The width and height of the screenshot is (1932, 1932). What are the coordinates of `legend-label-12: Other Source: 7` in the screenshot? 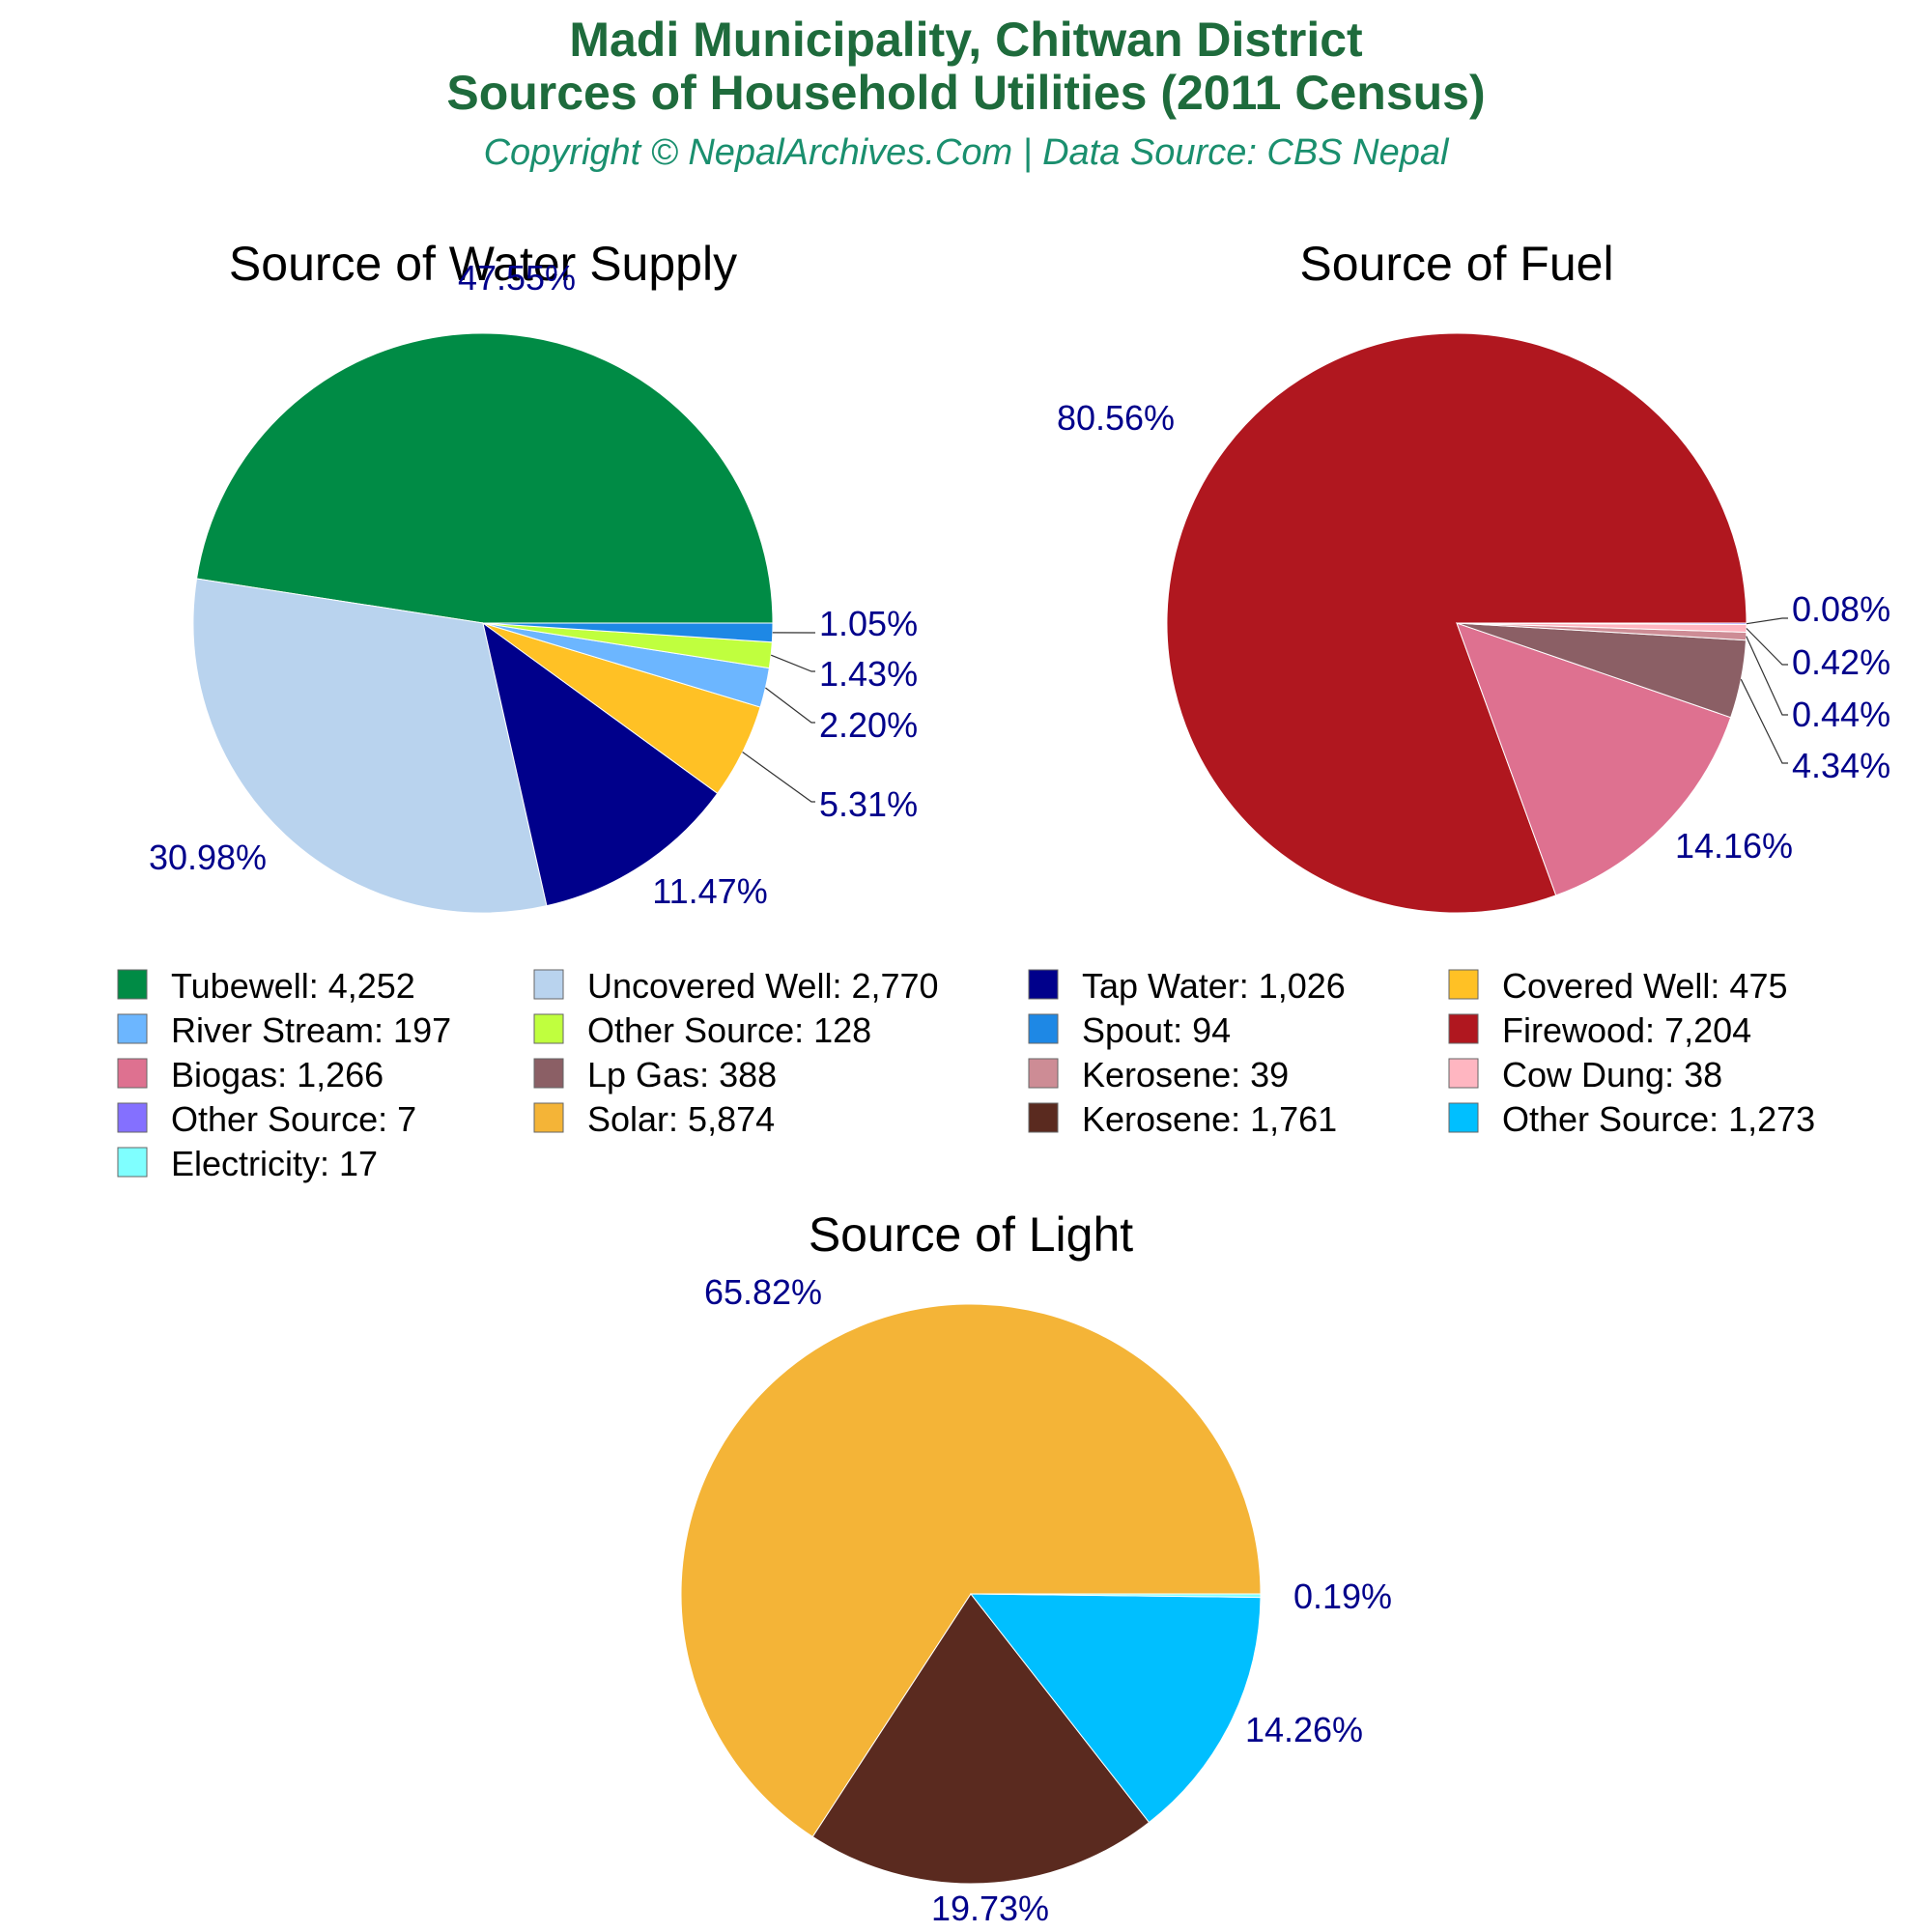 It's located at (293, 1119).